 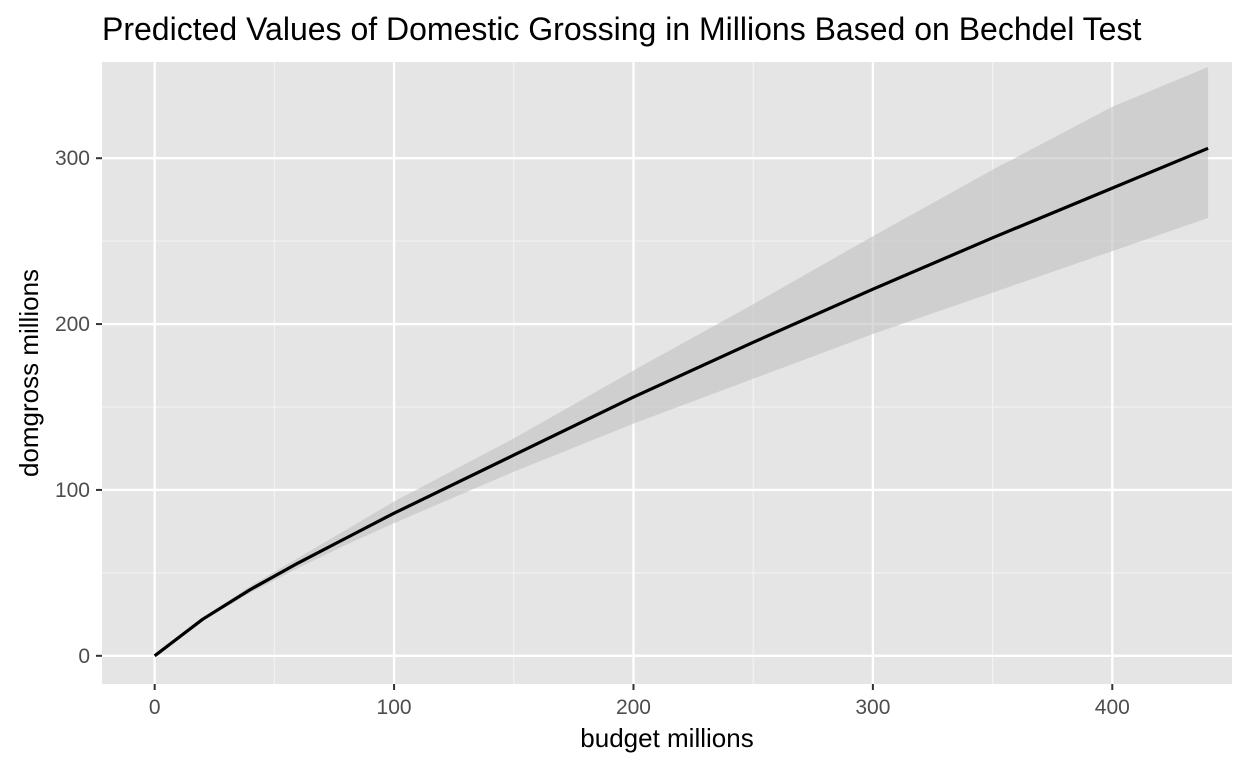 I want to click on x-tick-label: 0, so click(x=155, y=707).